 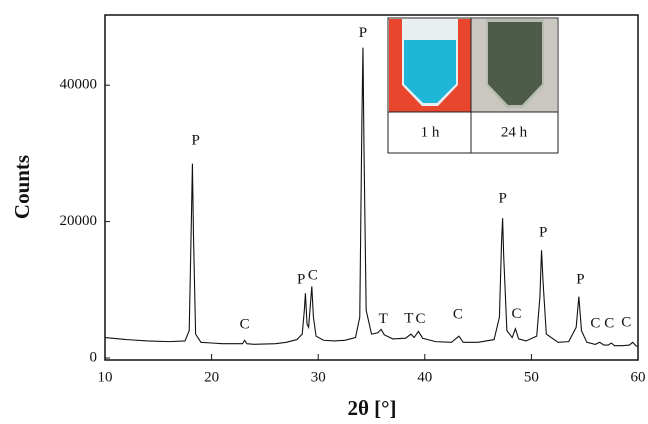 What do you see at coordinates (94, 357) in the screenshot?
I see `y-tick-label: 0` at bounding box center [94, 357].